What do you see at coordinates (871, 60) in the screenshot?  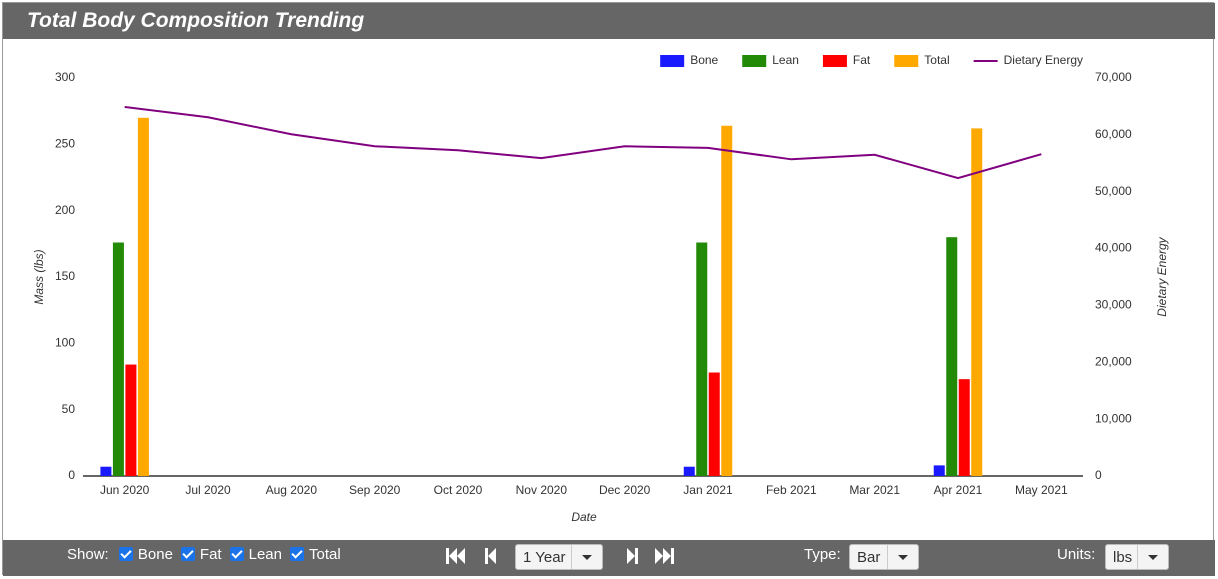 I see `legend: Bone Lean Fat Total Dietary Energy` at bounding box center [871, 60].